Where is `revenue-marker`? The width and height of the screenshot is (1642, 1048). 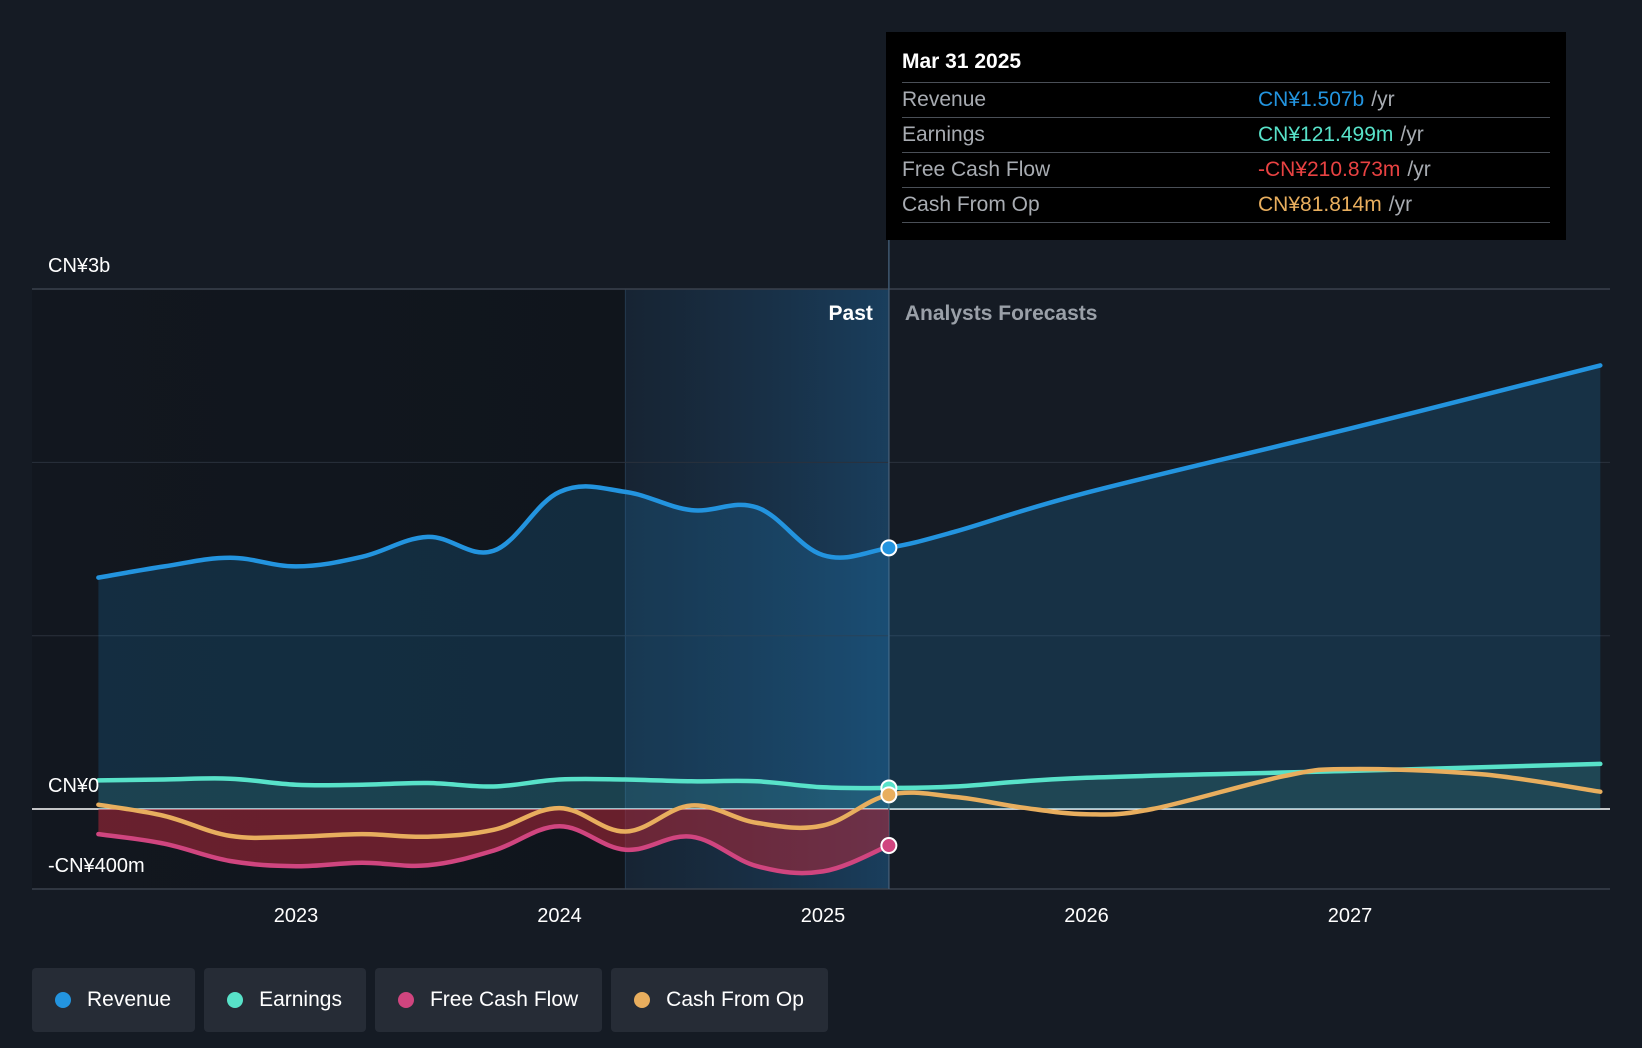 revenue-marker is located at coordinates (889, 548).